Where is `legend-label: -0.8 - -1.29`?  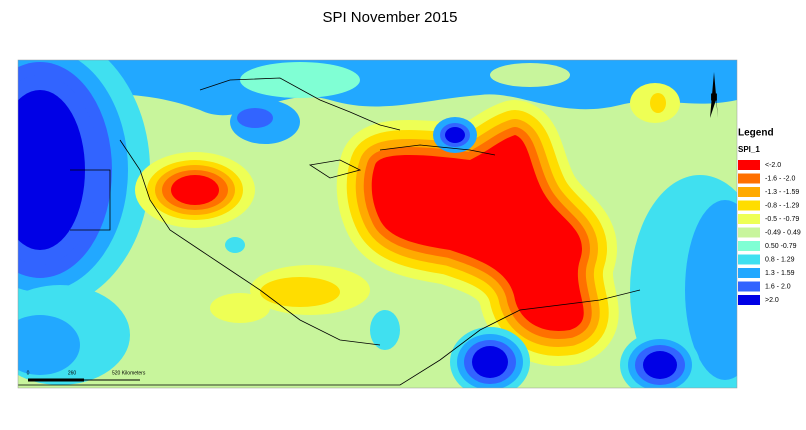 legend-label: -0.8 - -1.29 is located at coordinates (782, 205).